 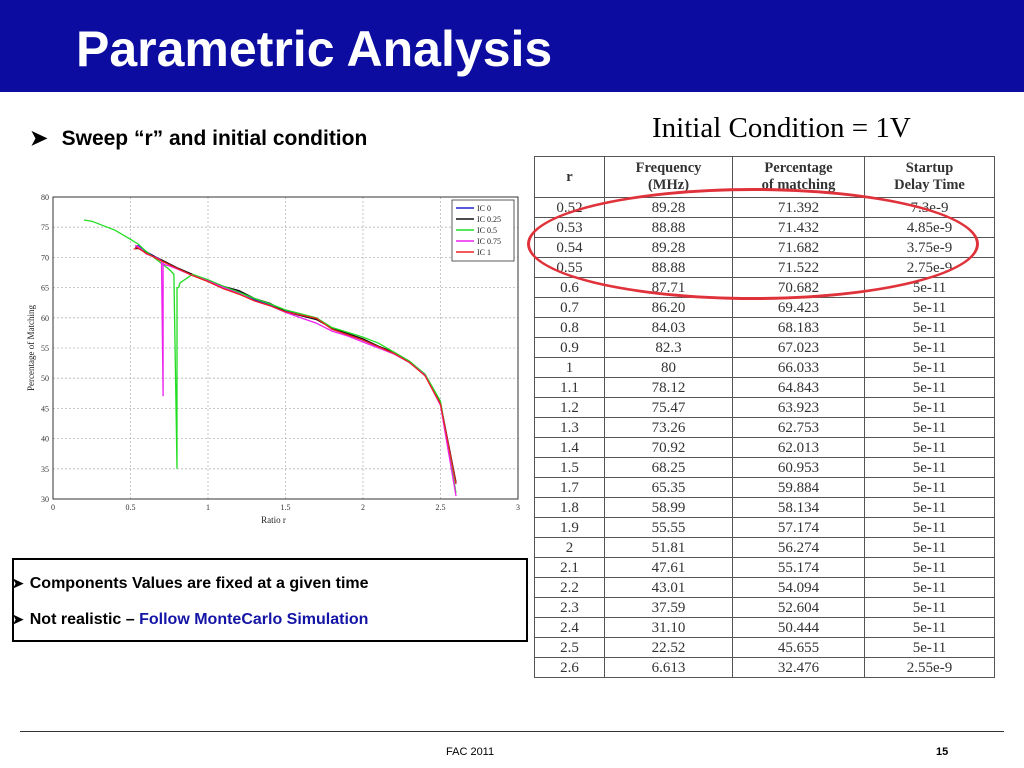 I want to click on table-header-1: Frequency (MHz), so click(x=668, y=177).